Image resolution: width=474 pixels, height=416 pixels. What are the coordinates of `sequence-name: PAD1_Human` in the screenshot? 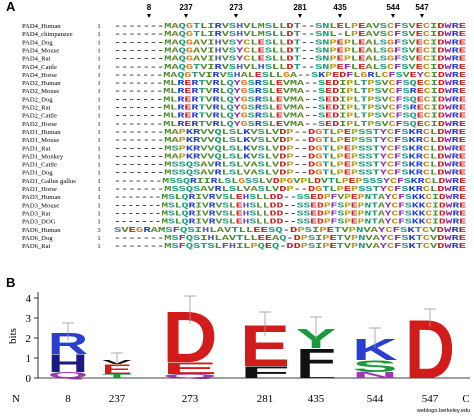 It's located at (41, 132).